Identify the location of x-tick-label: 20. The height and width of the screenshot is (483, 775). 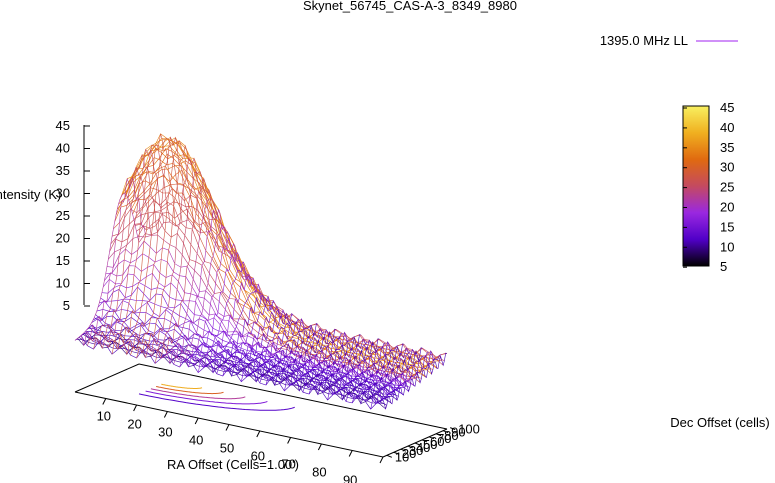
(134, 424).